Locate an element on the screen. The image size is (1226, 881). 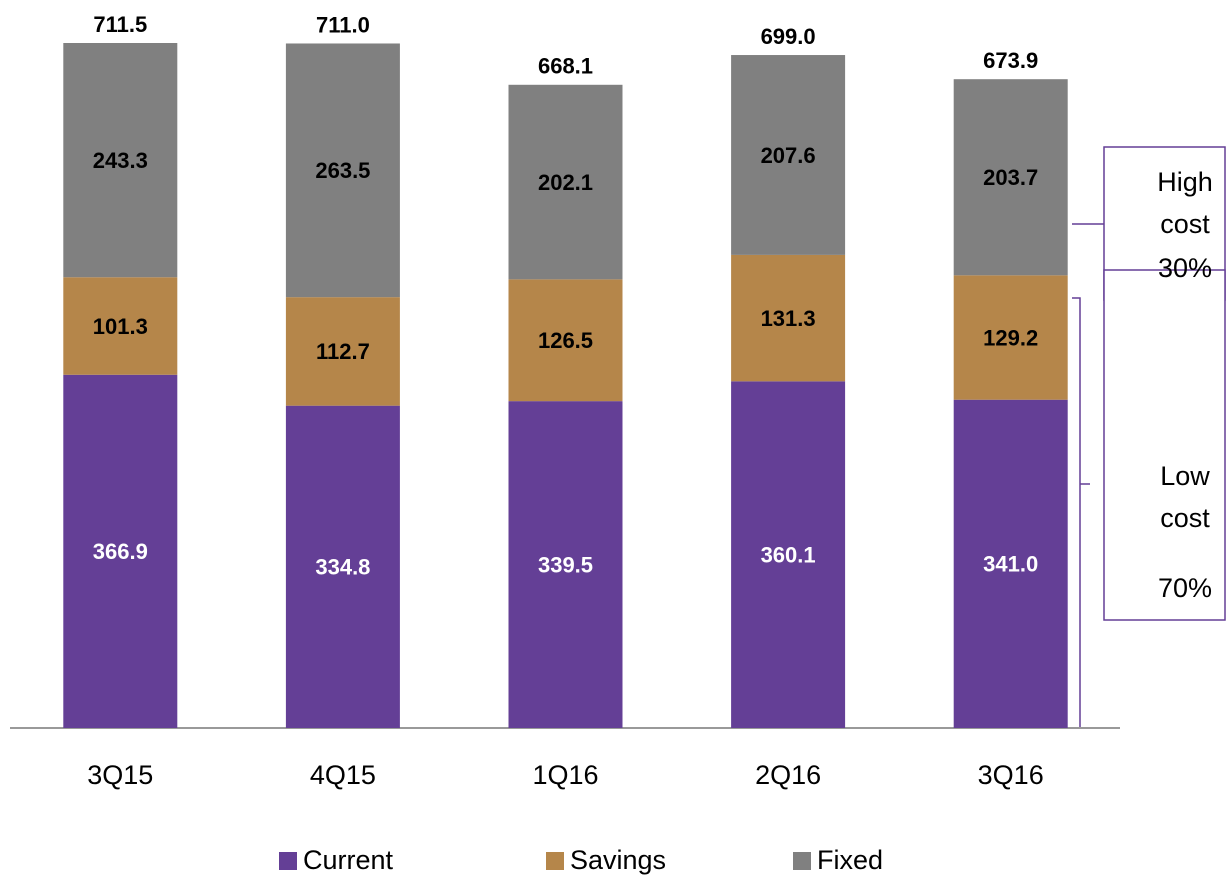
brackets is located at coordinates (1149, 437).